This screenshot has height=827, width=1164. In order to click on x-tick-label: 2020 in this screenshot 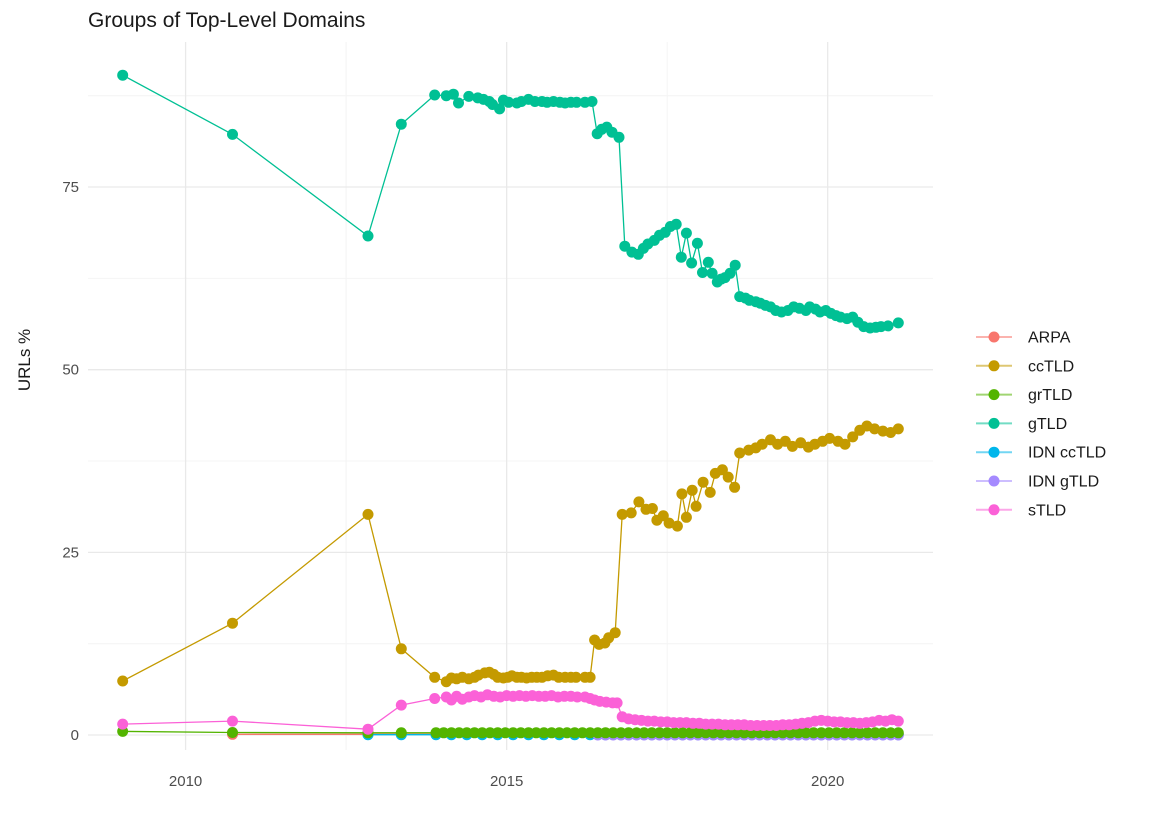, I will do `click(827, 781)`.